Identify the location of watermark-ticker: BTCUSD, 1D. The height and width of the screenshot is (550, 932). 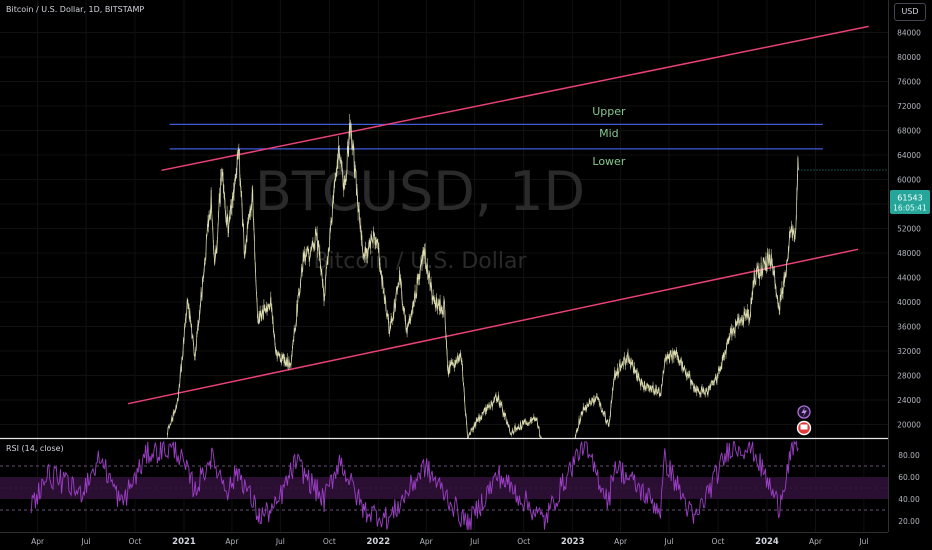
(420, 191).